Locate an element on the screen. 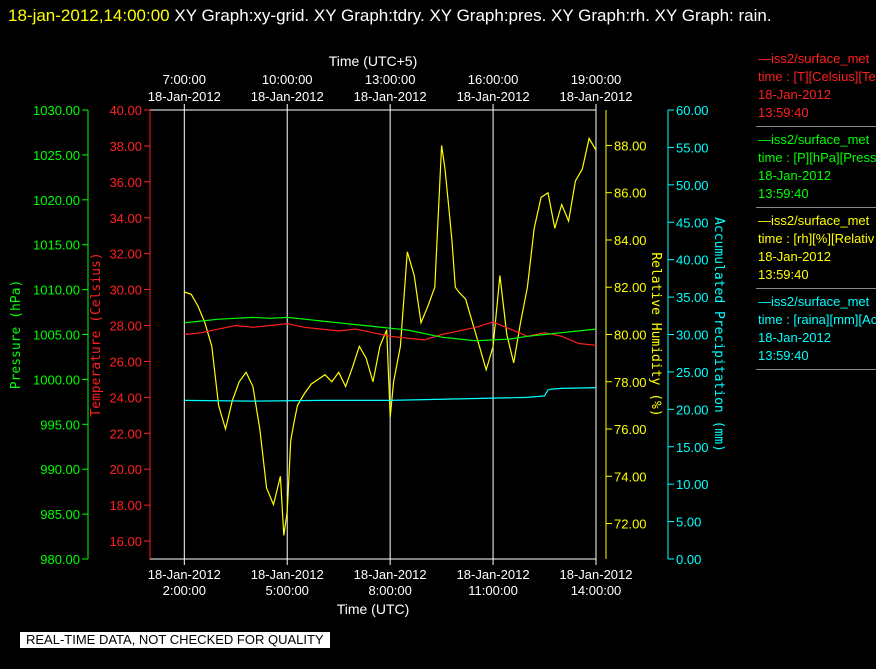 This screenshot has width=876, height=669. tdry-tick-label: 32.00 is located at coordinates (125, 254).